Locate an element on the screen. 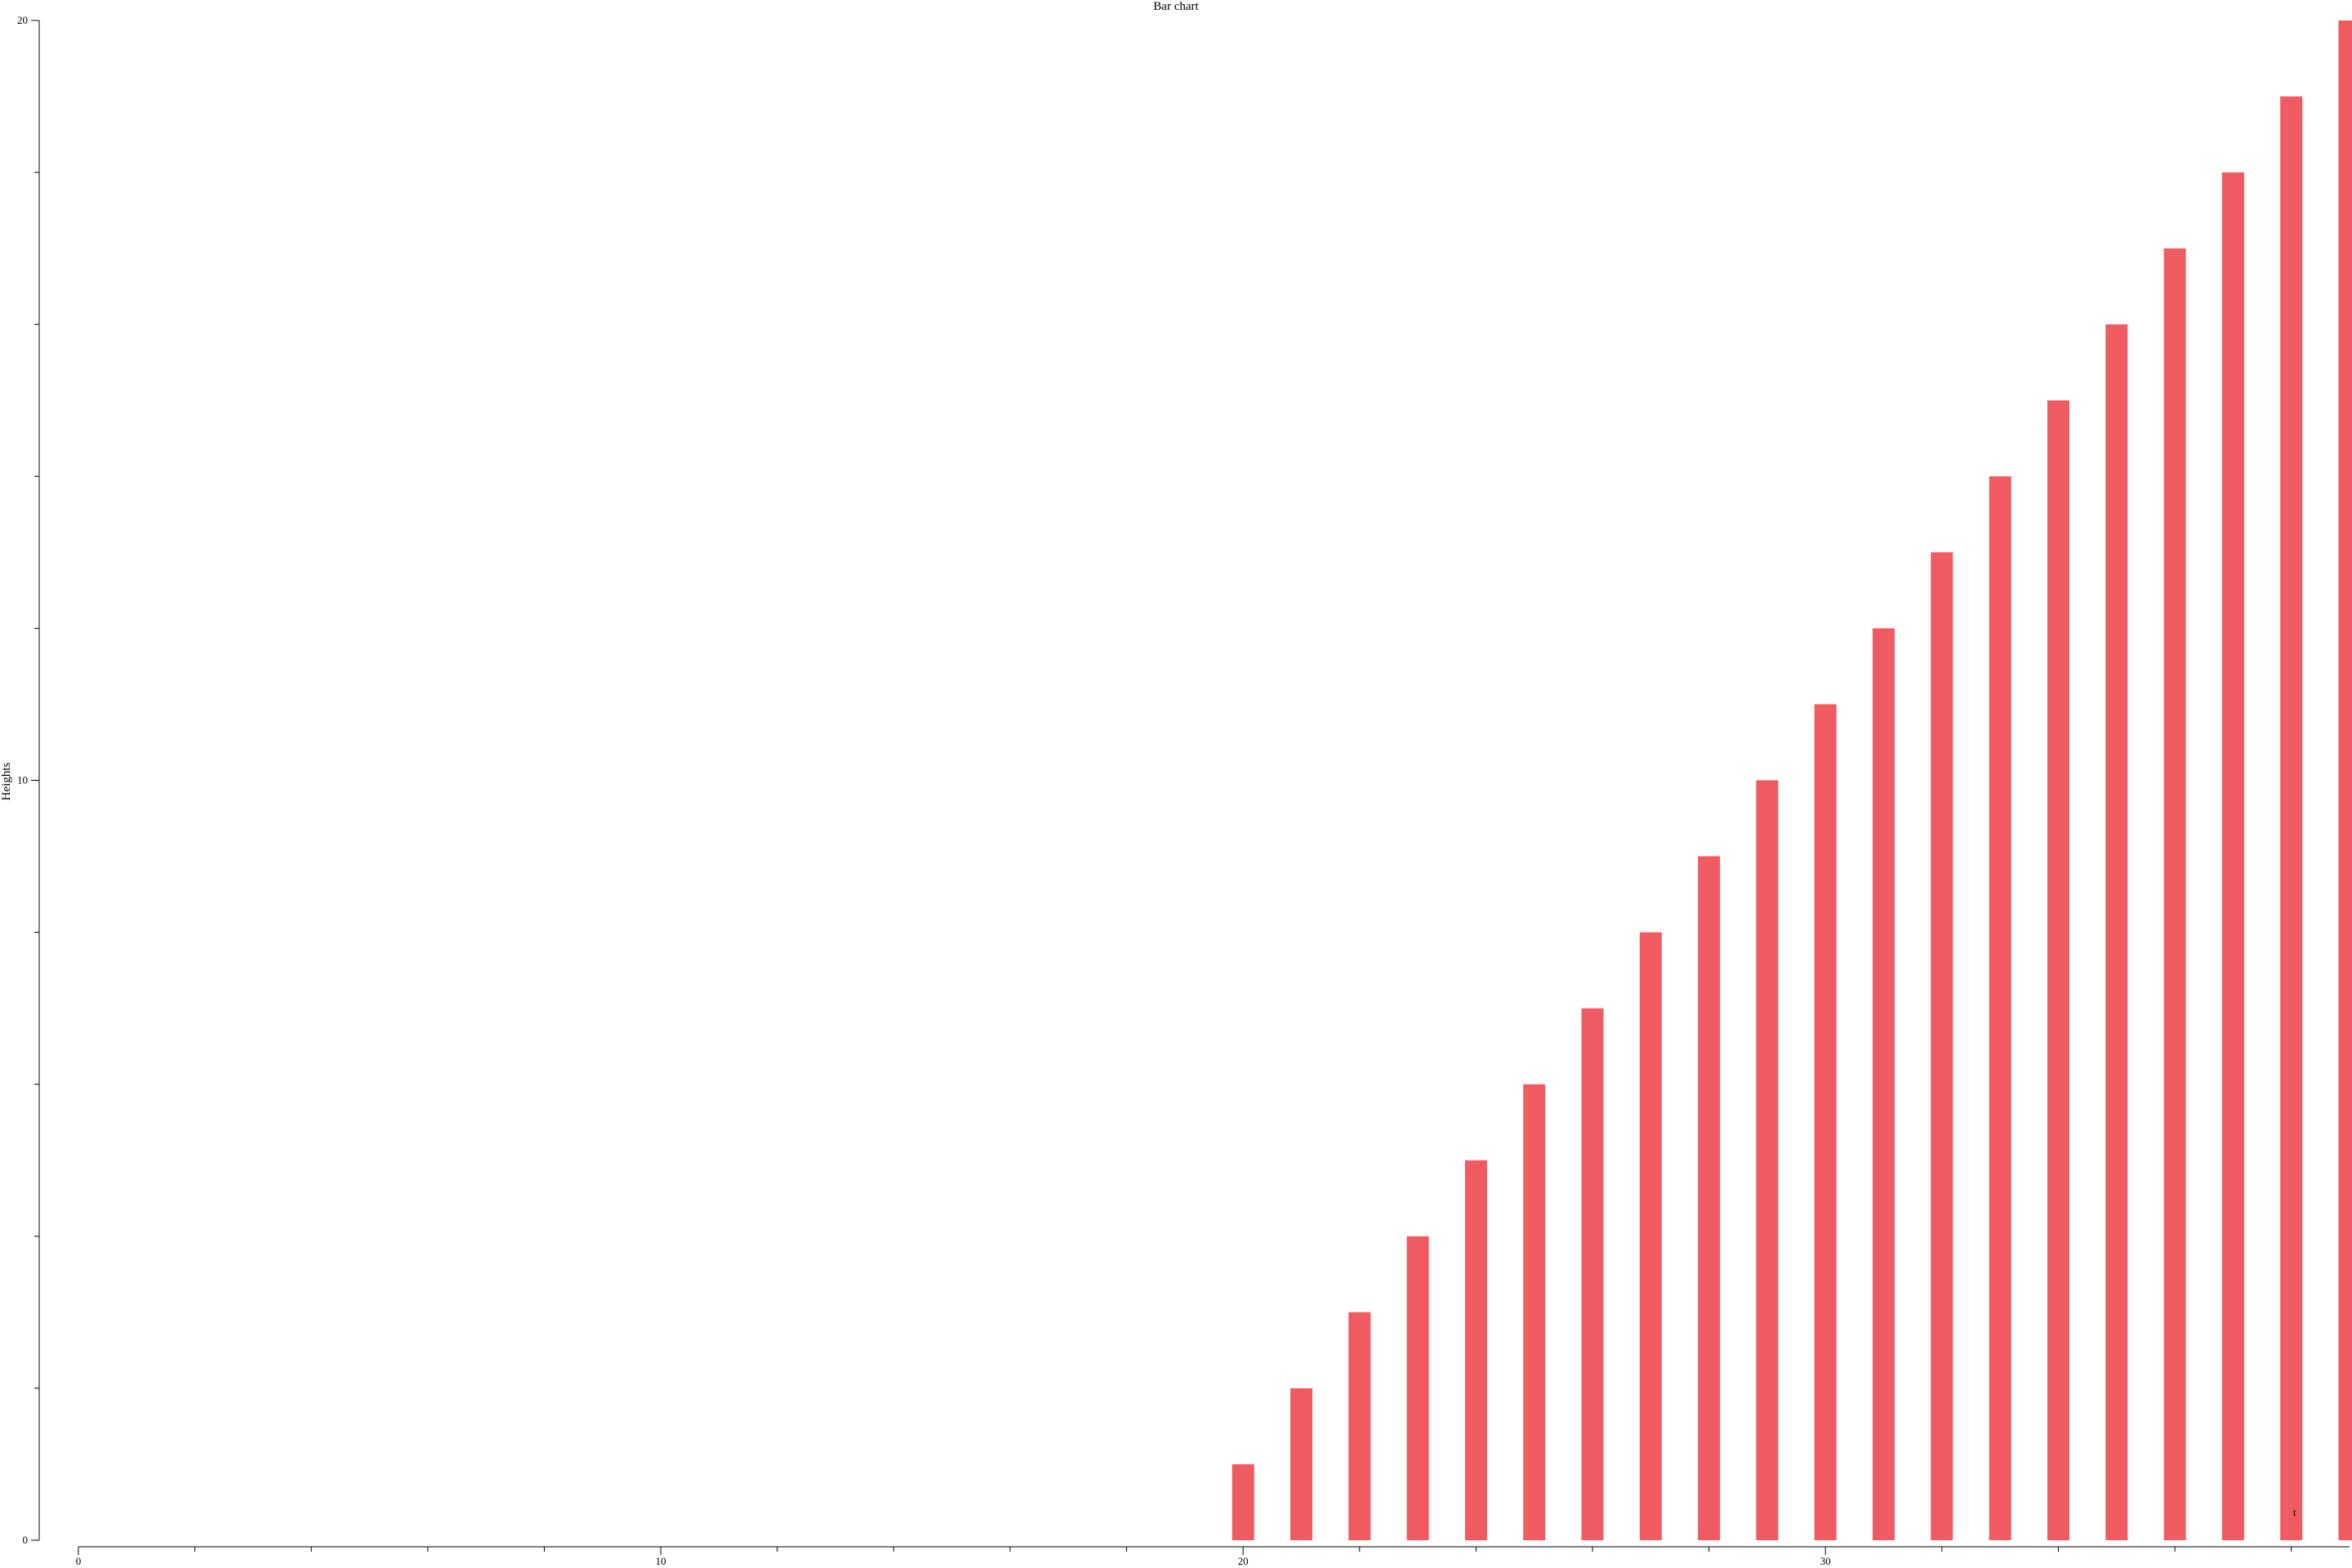 This screenshot has height=1568, width=2352. x-tick-label: 10 is located at coordinates (661, 1561).